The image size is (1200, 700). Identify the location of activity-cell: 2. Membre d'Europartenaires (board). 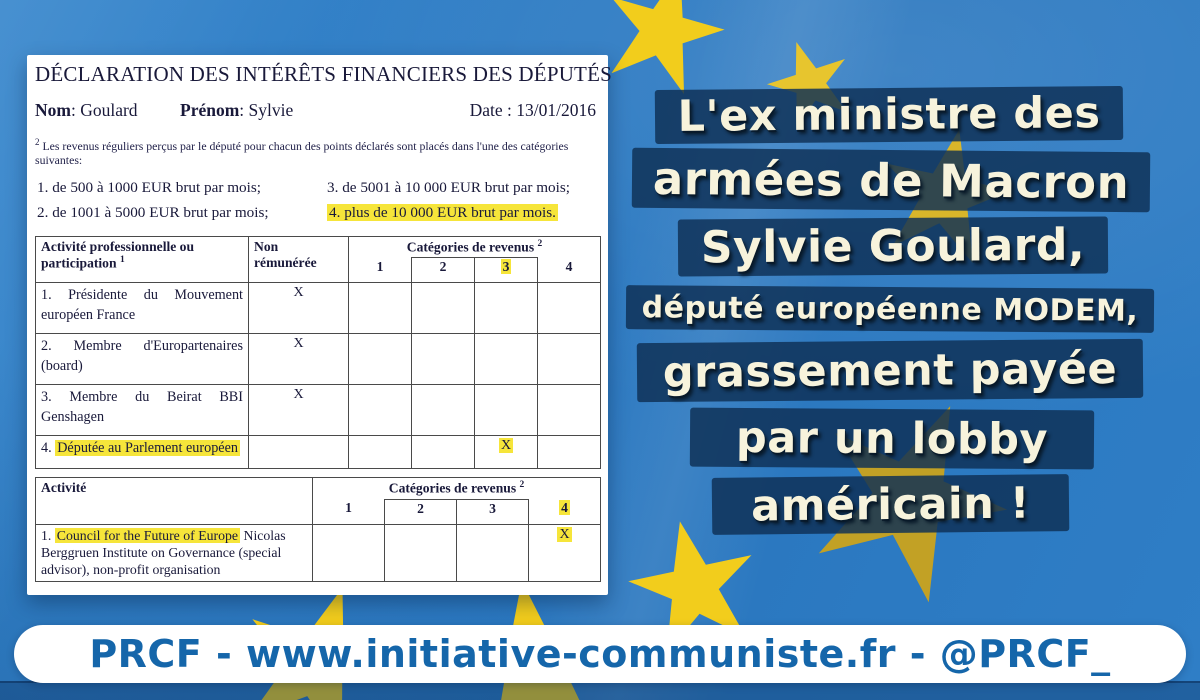
(142, 359).